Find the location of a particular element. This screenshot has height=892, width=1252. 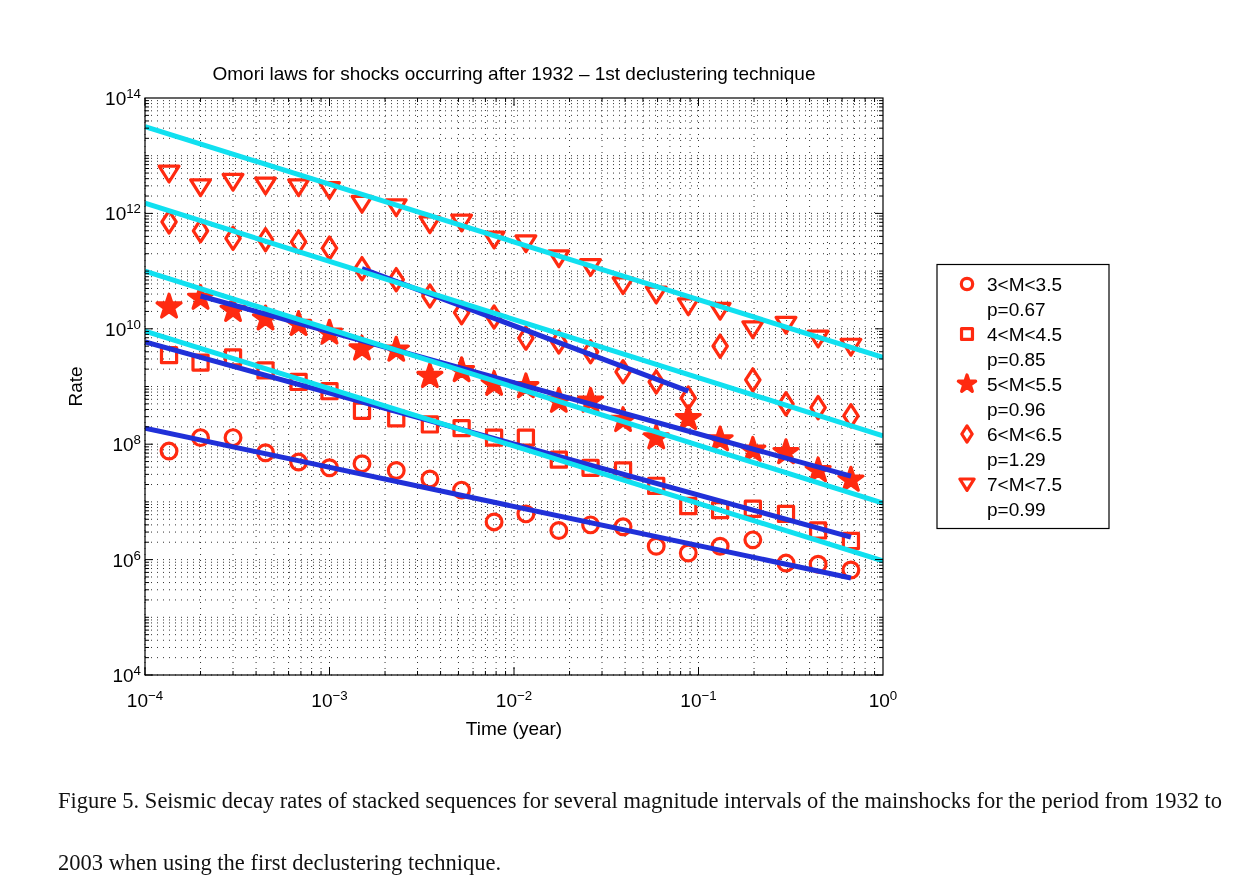

x-axis-title: Time (year) is located at coordinates (514, 728).